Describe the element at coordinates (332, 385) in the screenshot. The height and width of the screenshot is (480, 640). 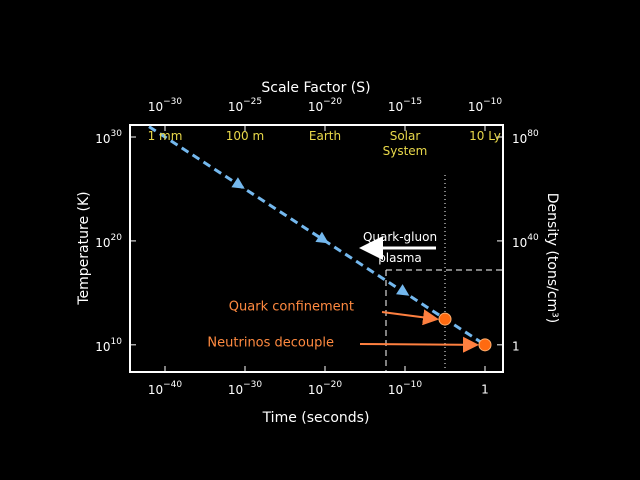
I see `x-tick-label-exp: −20` at that location.